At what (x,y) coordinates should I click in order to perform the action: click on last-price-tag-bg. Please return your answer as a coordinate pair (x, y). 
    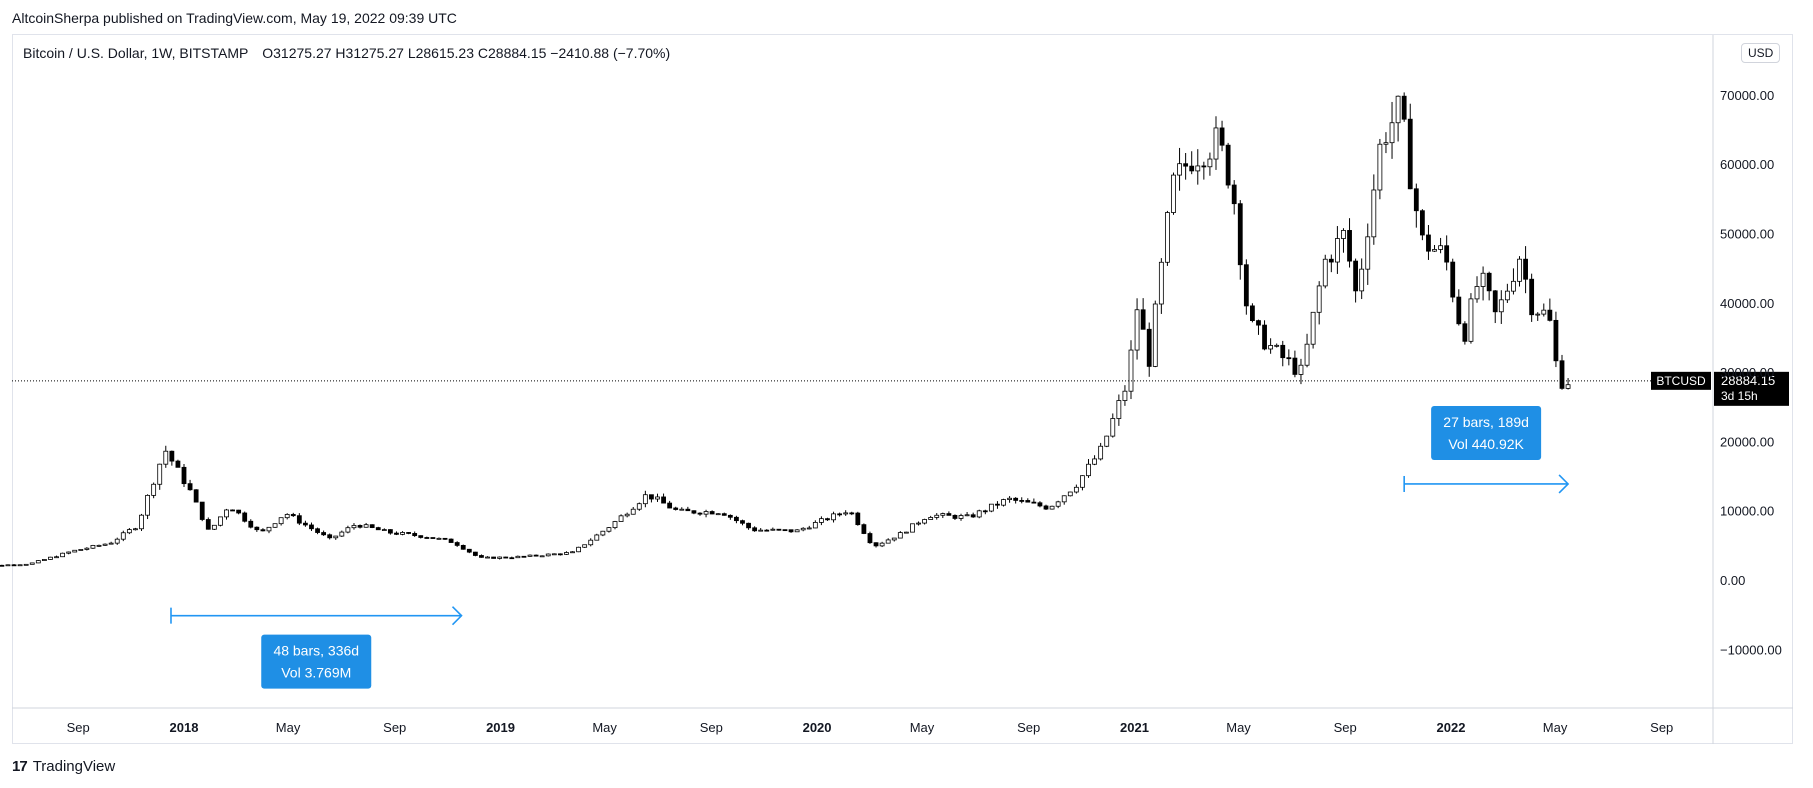
    Looking at the image, I should click on (1751, 388).